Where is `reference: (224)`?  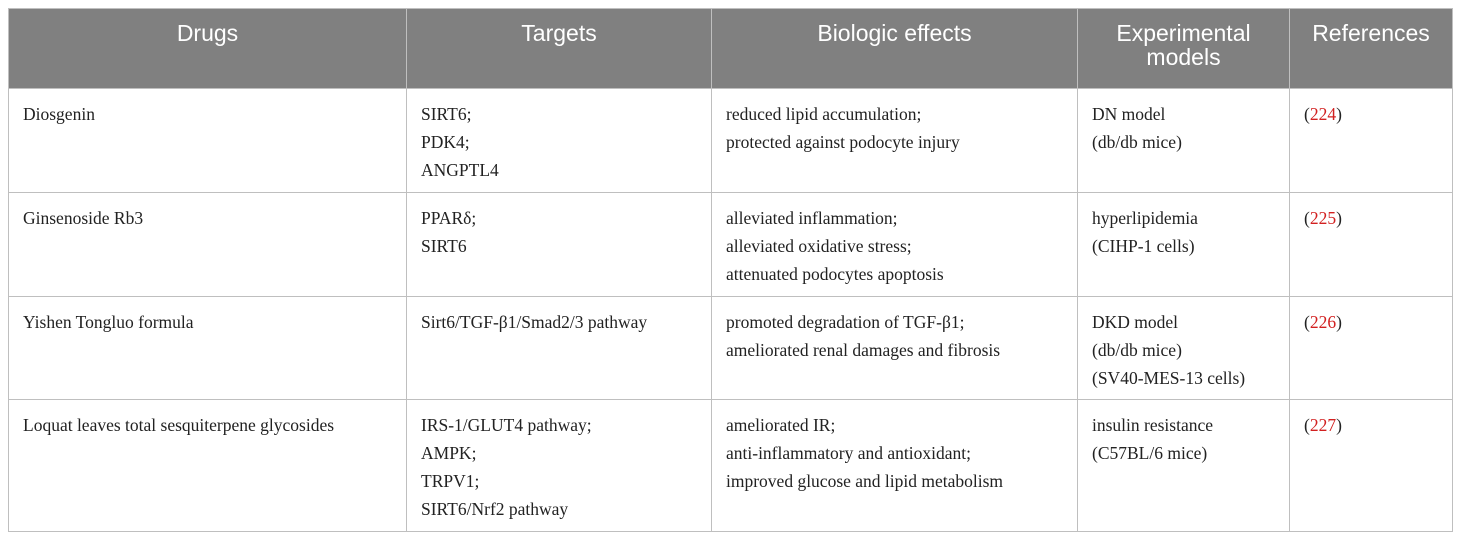
reference: (224) is located at coordinates (1371, 114).